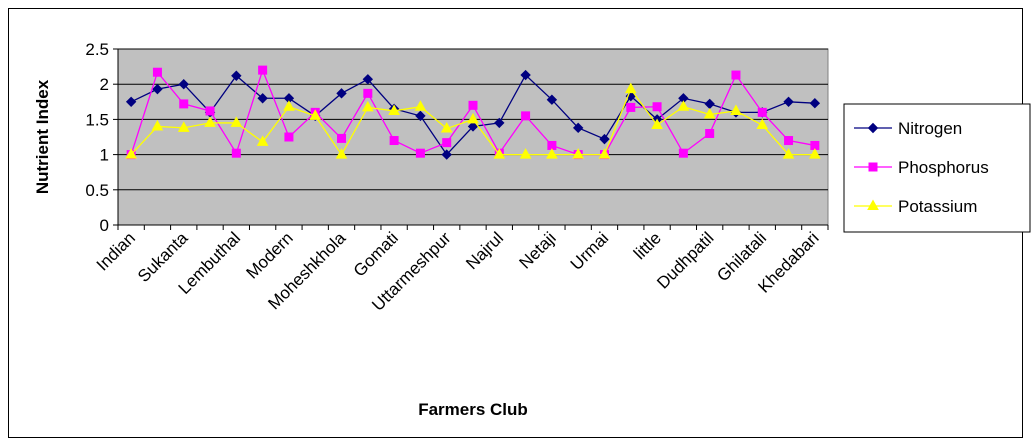 The width and height of the screenshot is (1033, 446). What do you see at coordinates (97, 119) in the screenshot?
I see `y-tick-label: 1.5` at bounding box center [97, 119].